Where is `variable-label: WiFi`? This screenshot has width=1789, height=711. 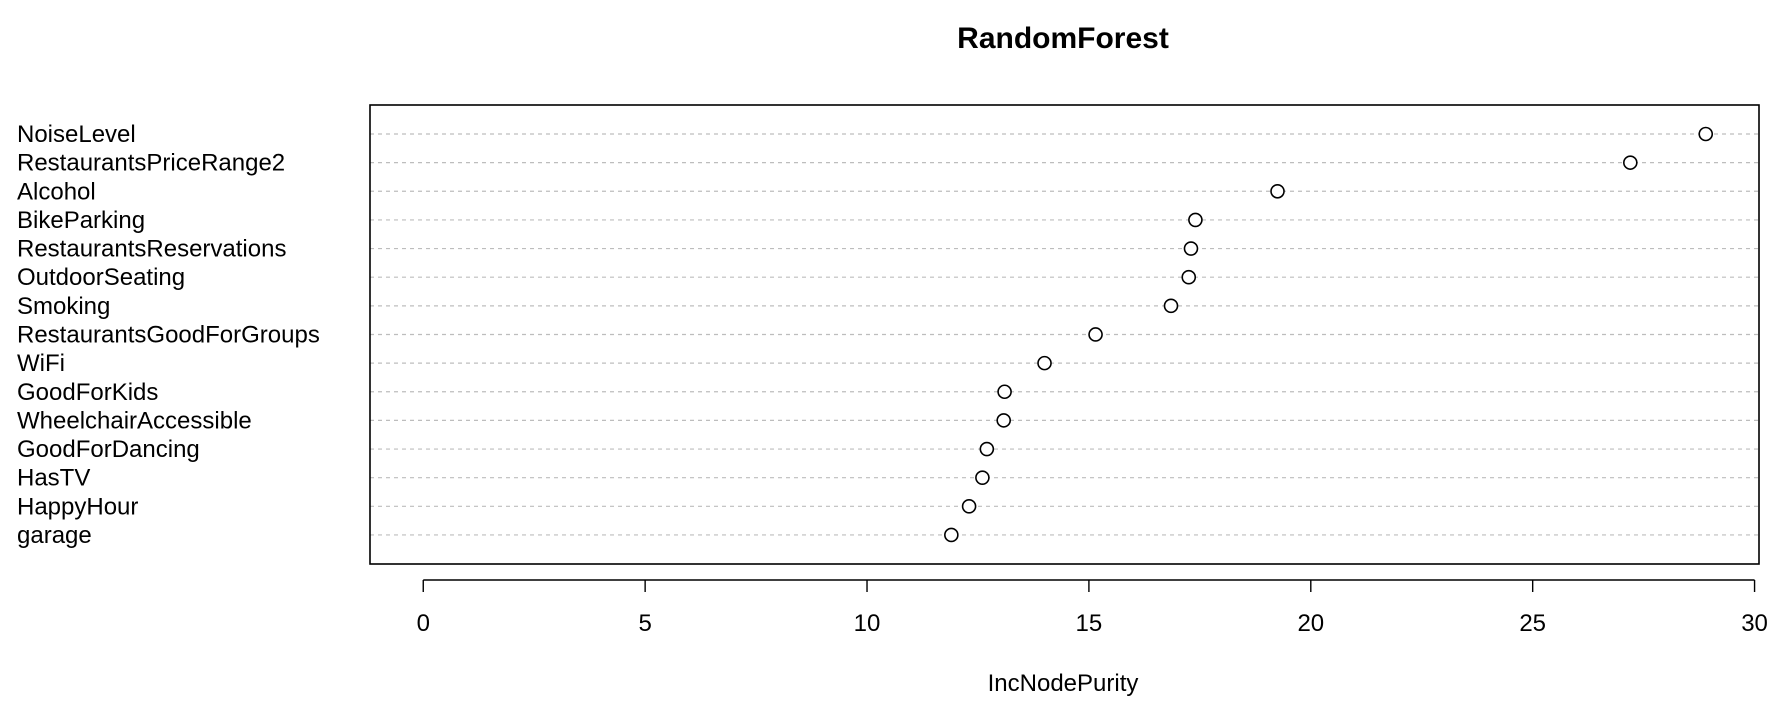 variable-label: WiFi is located at coordinates (41, 363).